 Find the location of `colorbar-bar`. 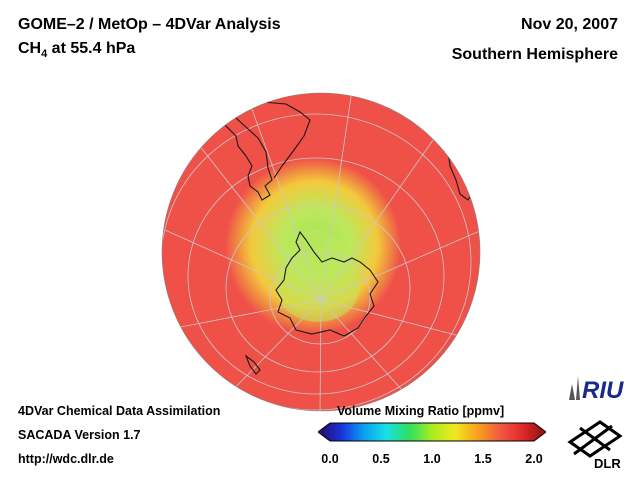

colorbar-bar is located at coordinates (432, 432).